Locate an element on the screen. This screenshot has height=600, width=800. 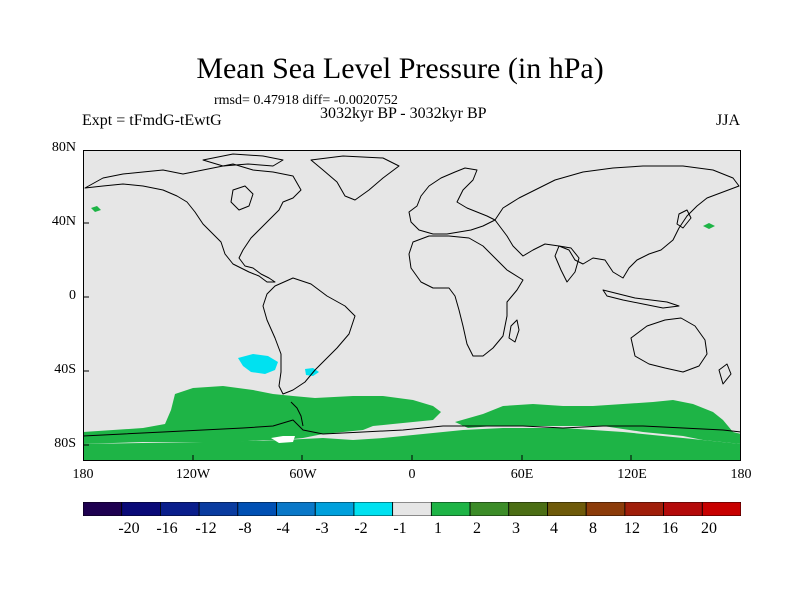
coast-greenland is located at coordinates (355, 178).